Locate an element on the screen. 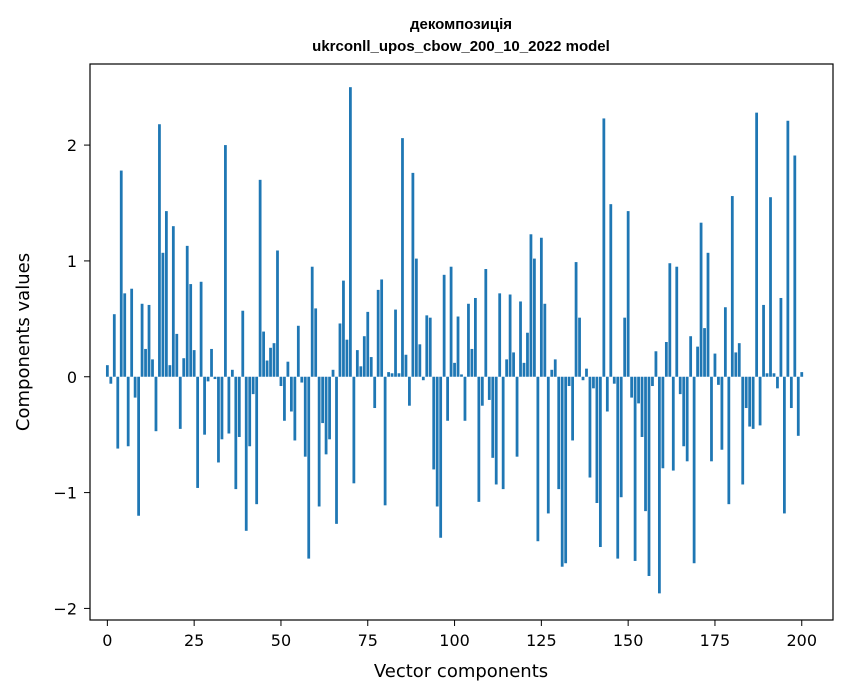 This screenshot has width=847, height=696. y-axis-ticks: −2 −1 0 1 2 is located at coordinates (71, 377).